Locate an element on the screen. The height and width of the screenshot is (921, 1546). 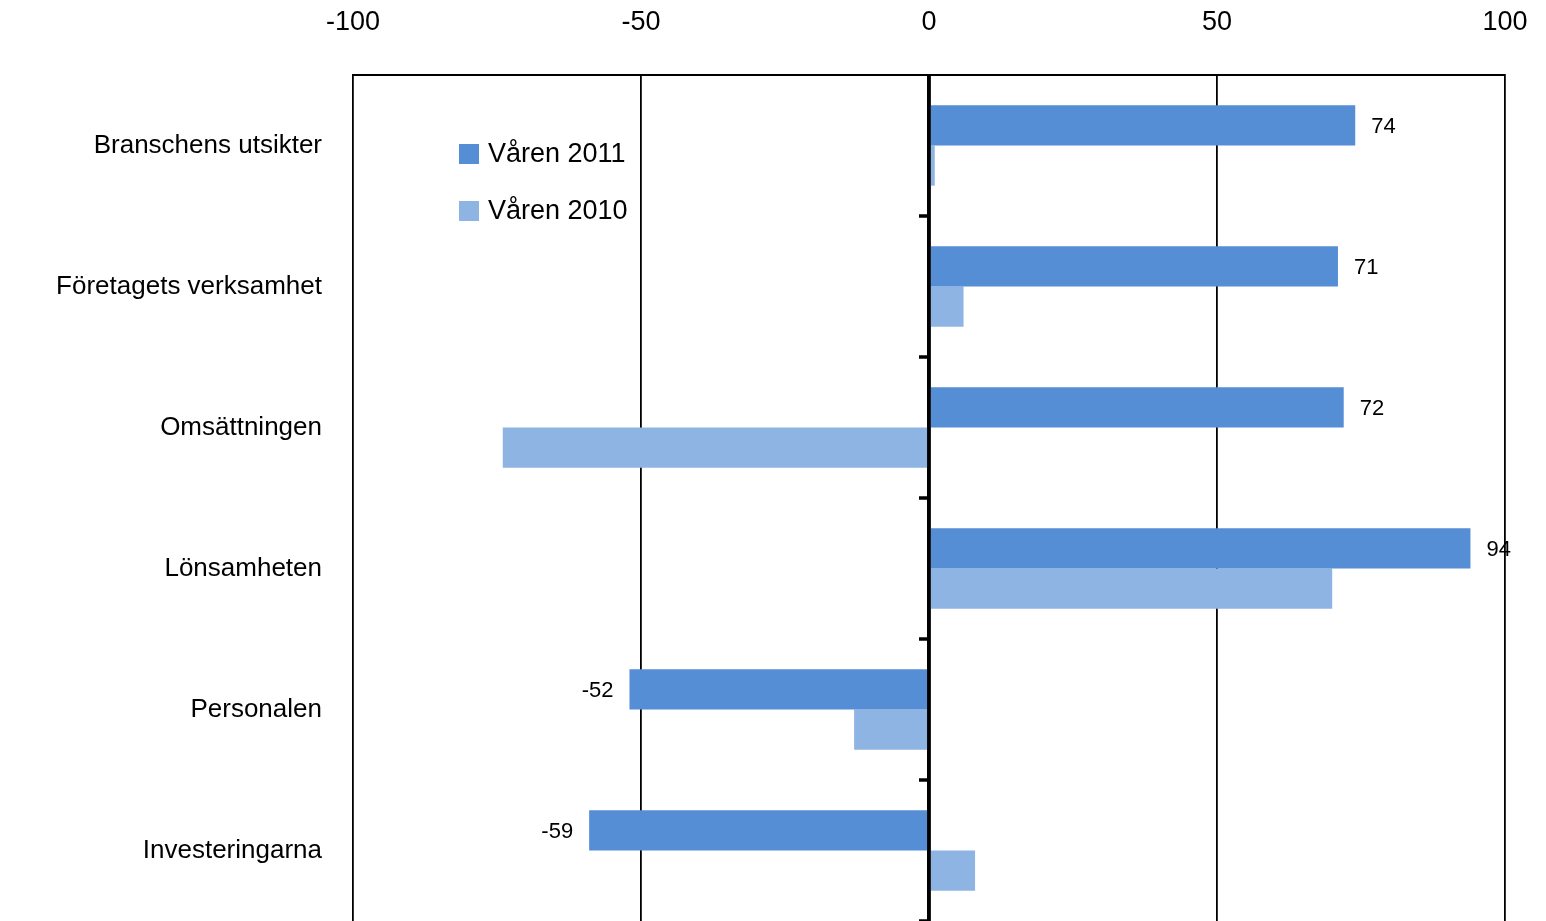
x-tick-label: 100 is located at coordinates (1505, 21).